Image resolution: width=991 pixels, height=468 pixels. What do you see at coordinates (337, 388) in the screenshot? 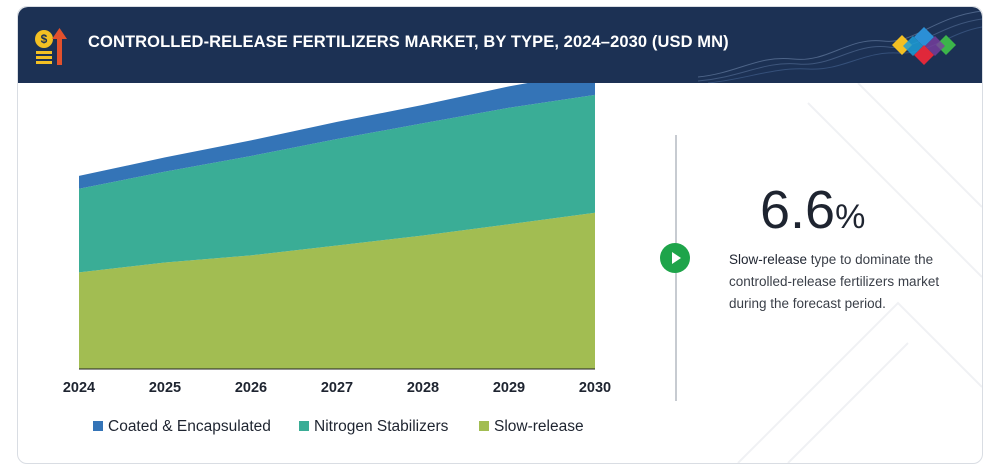
I see `x-tick-label: 2027` at bounding box center [337, 388].